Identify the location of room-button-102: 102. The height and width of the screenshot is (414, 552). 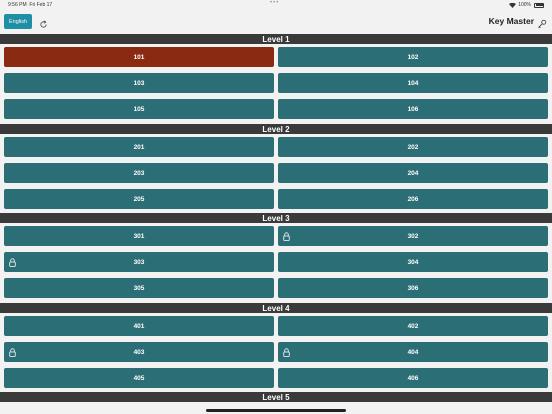
(413, 57).